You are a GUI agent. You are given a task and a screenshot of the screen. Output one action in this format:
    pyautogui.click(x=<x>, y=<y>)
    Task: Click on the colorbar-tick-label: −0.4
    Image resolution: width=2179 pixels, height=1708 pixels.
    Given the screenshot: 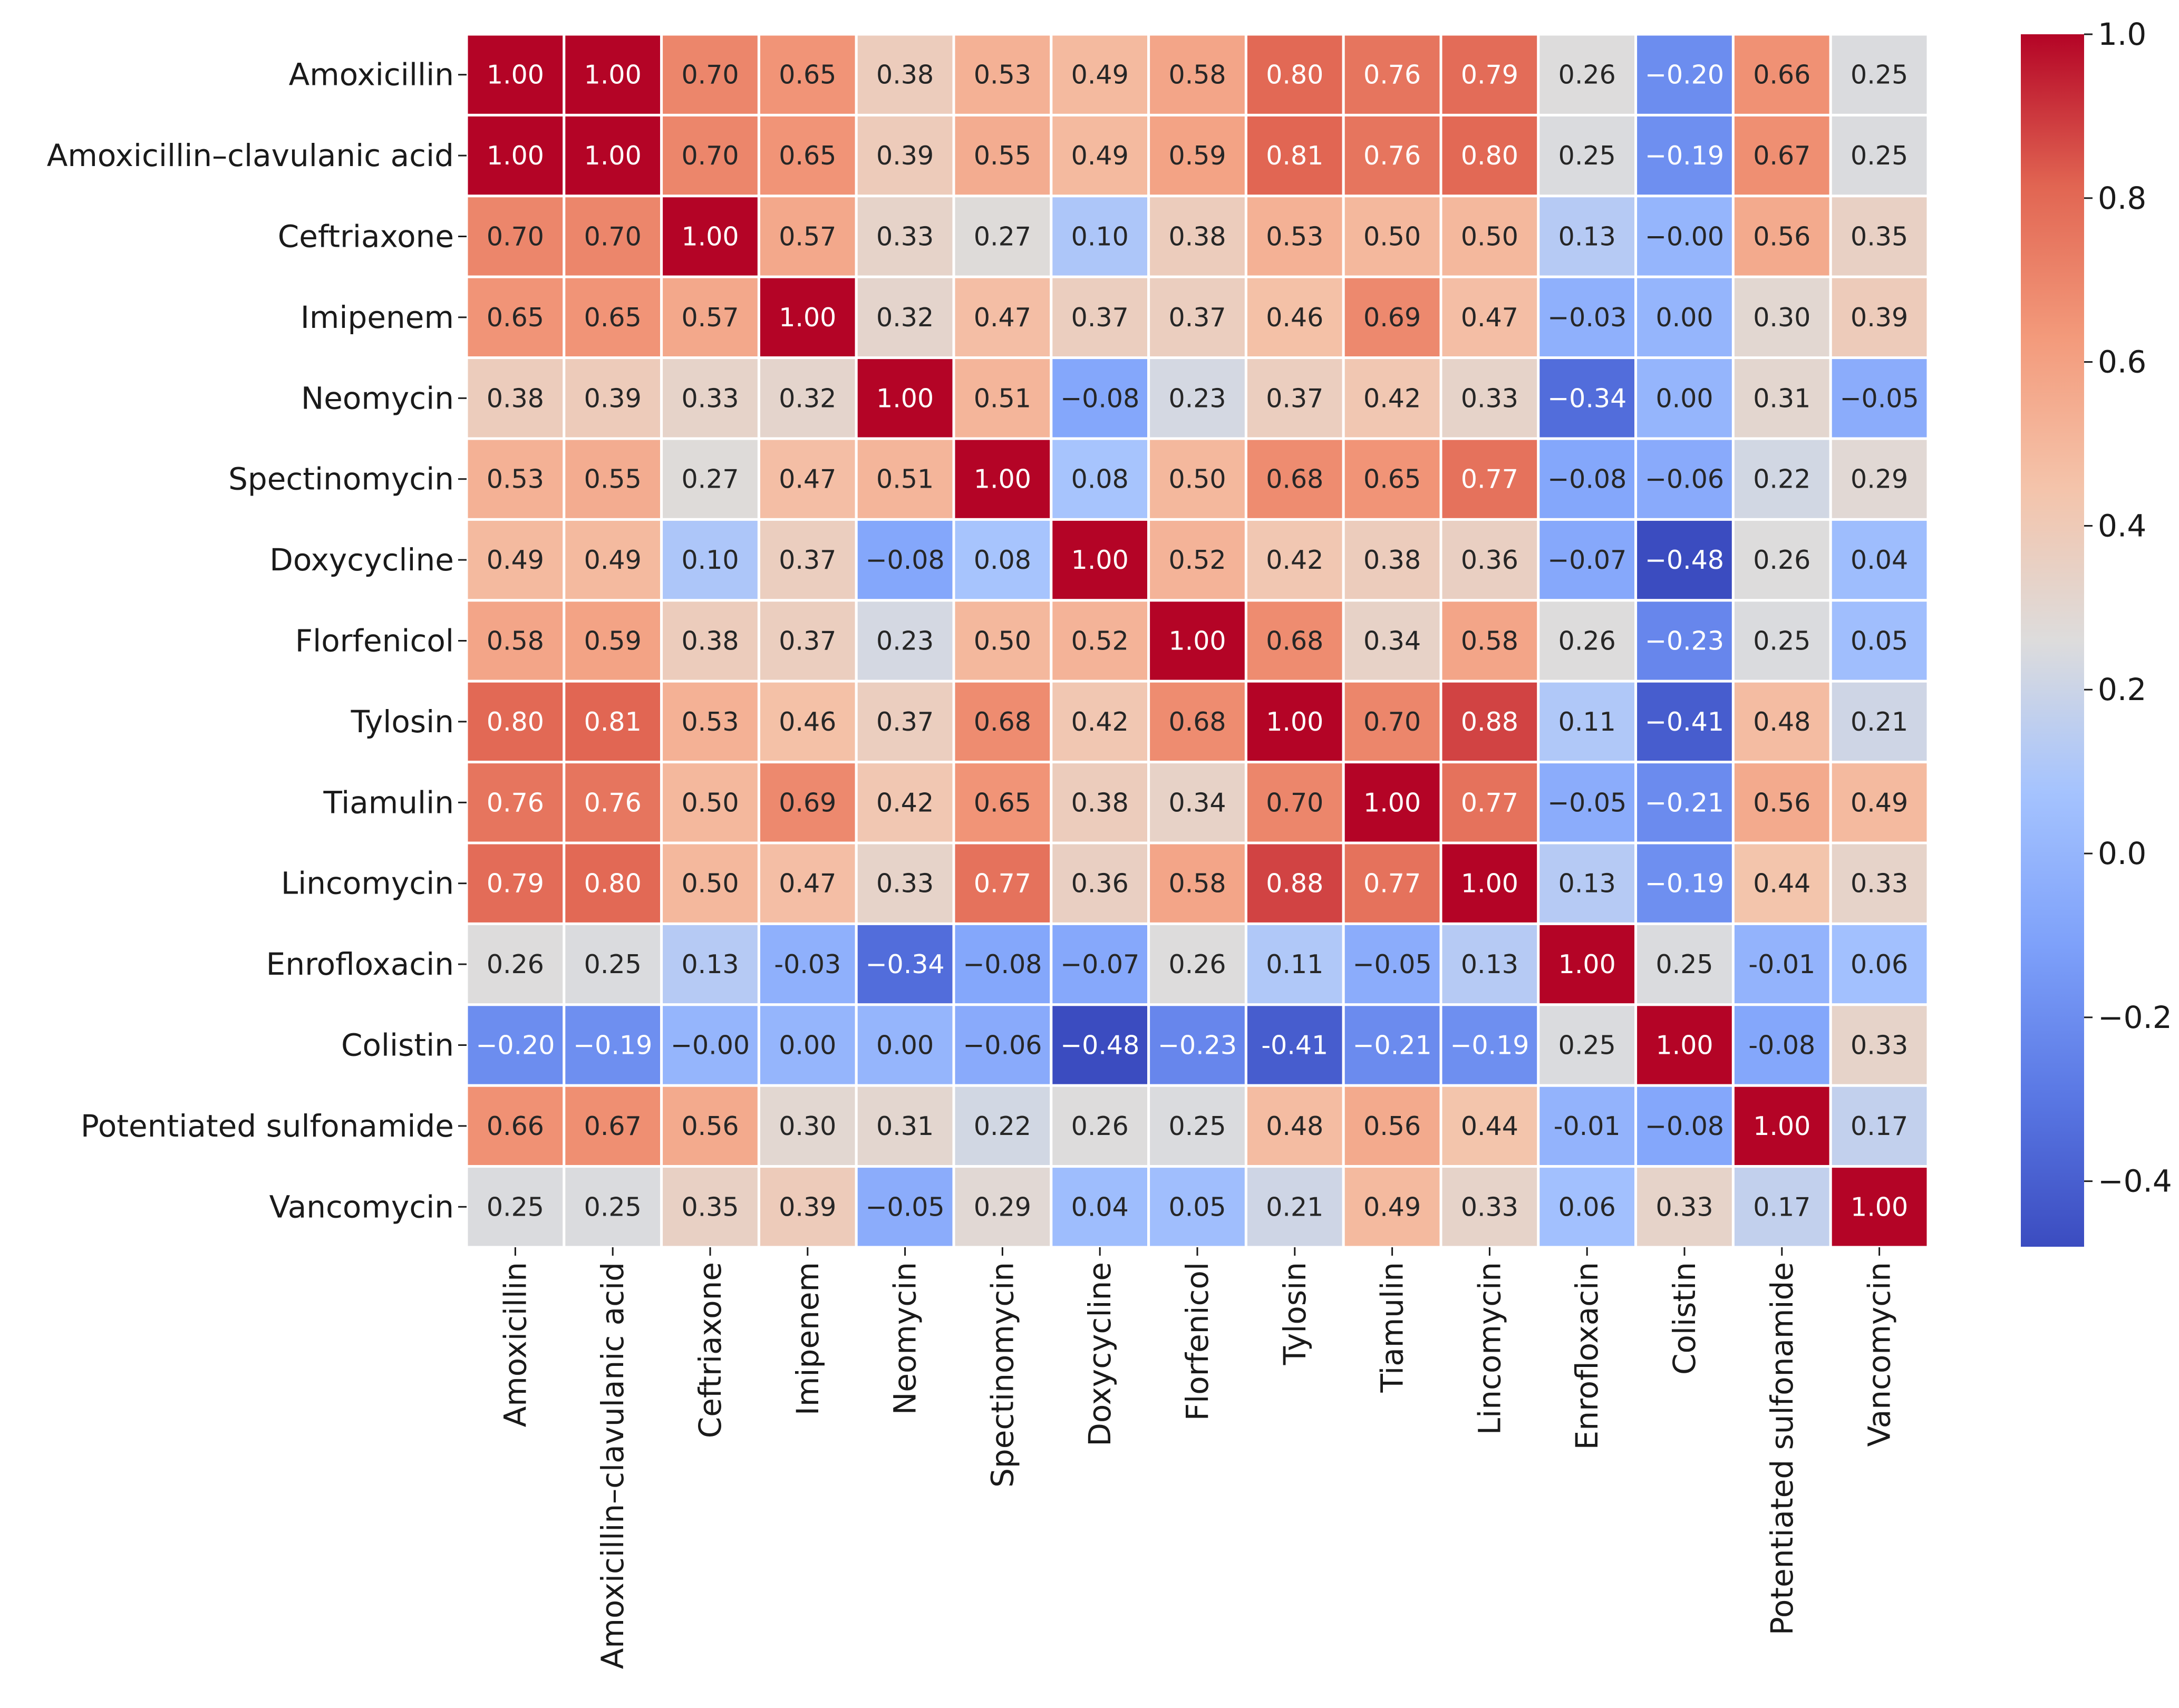 What is the action you would take?
    pyautogui.click(x=2135, y=1181)
    